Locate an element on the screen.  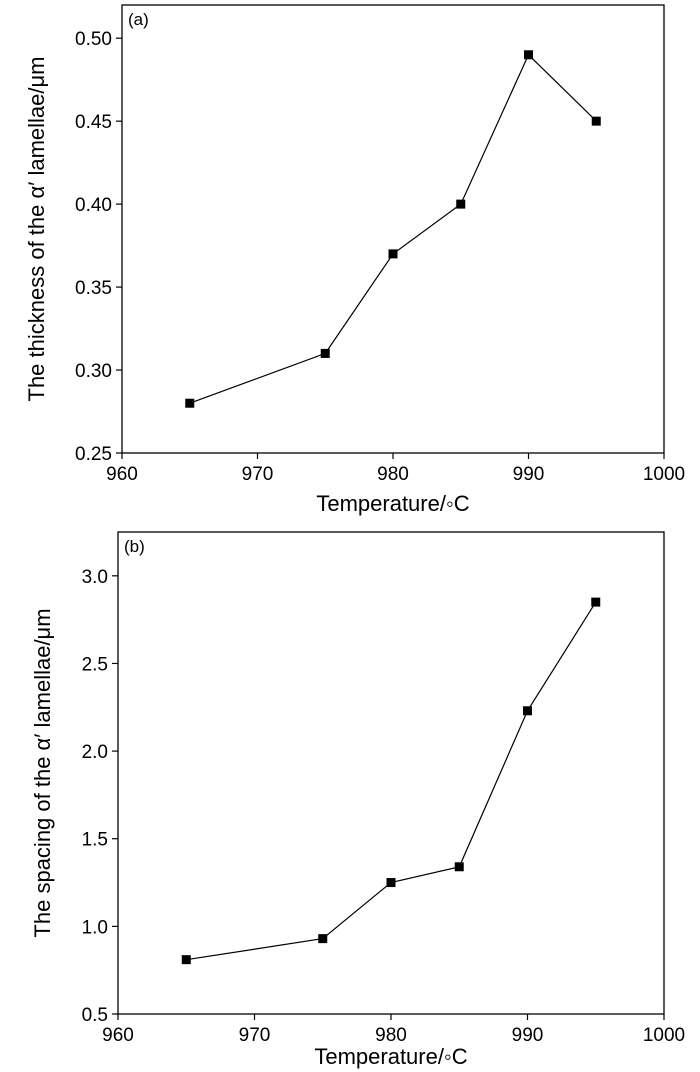
y-tick-label: 3.0 is located at coordinates (95, 577).